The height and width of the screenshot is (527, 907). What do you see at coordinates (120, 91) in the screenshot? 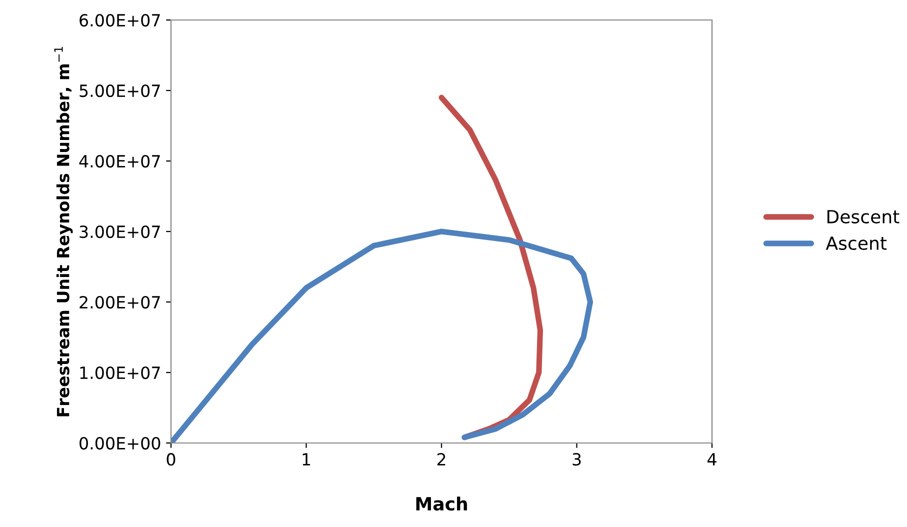
I see `y-tick-label: 5.00E+07` at bounding box center [120, 91].